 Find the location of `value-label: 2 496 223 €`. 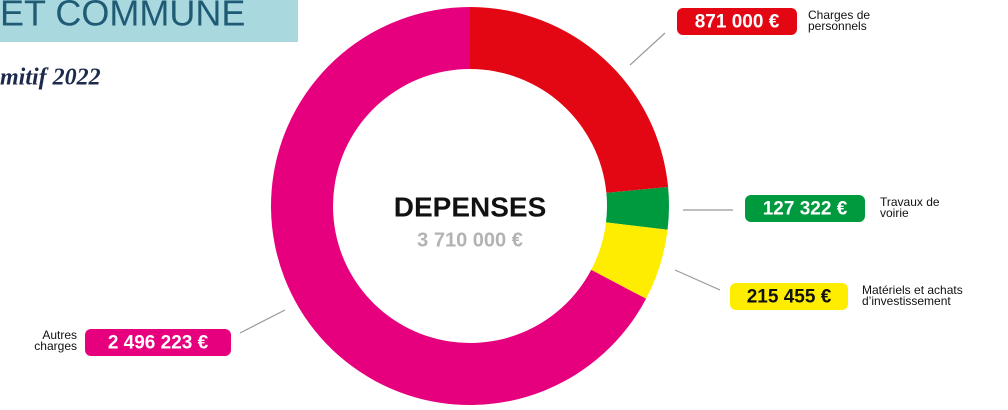

value-label: 2 496 223 € is located at coordinates (158, 343).